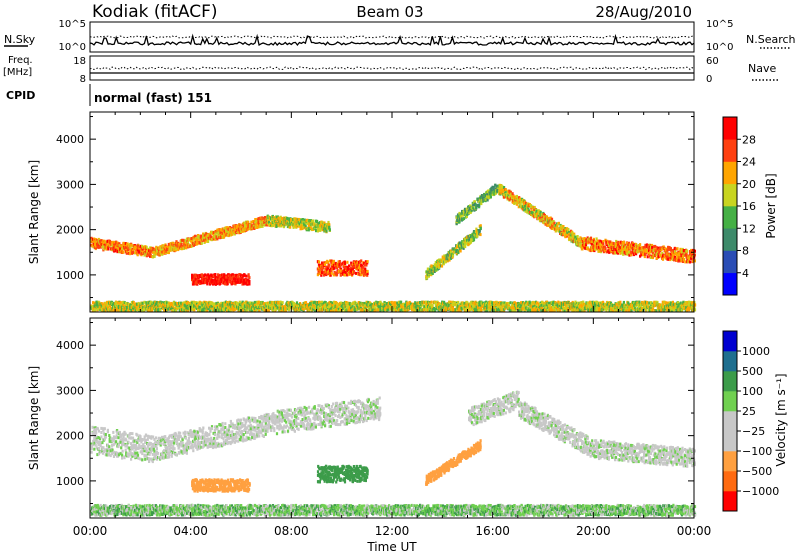 This screenshot has width=800, height=554. I want to click on freq-panel-frame, so click(392, 68).